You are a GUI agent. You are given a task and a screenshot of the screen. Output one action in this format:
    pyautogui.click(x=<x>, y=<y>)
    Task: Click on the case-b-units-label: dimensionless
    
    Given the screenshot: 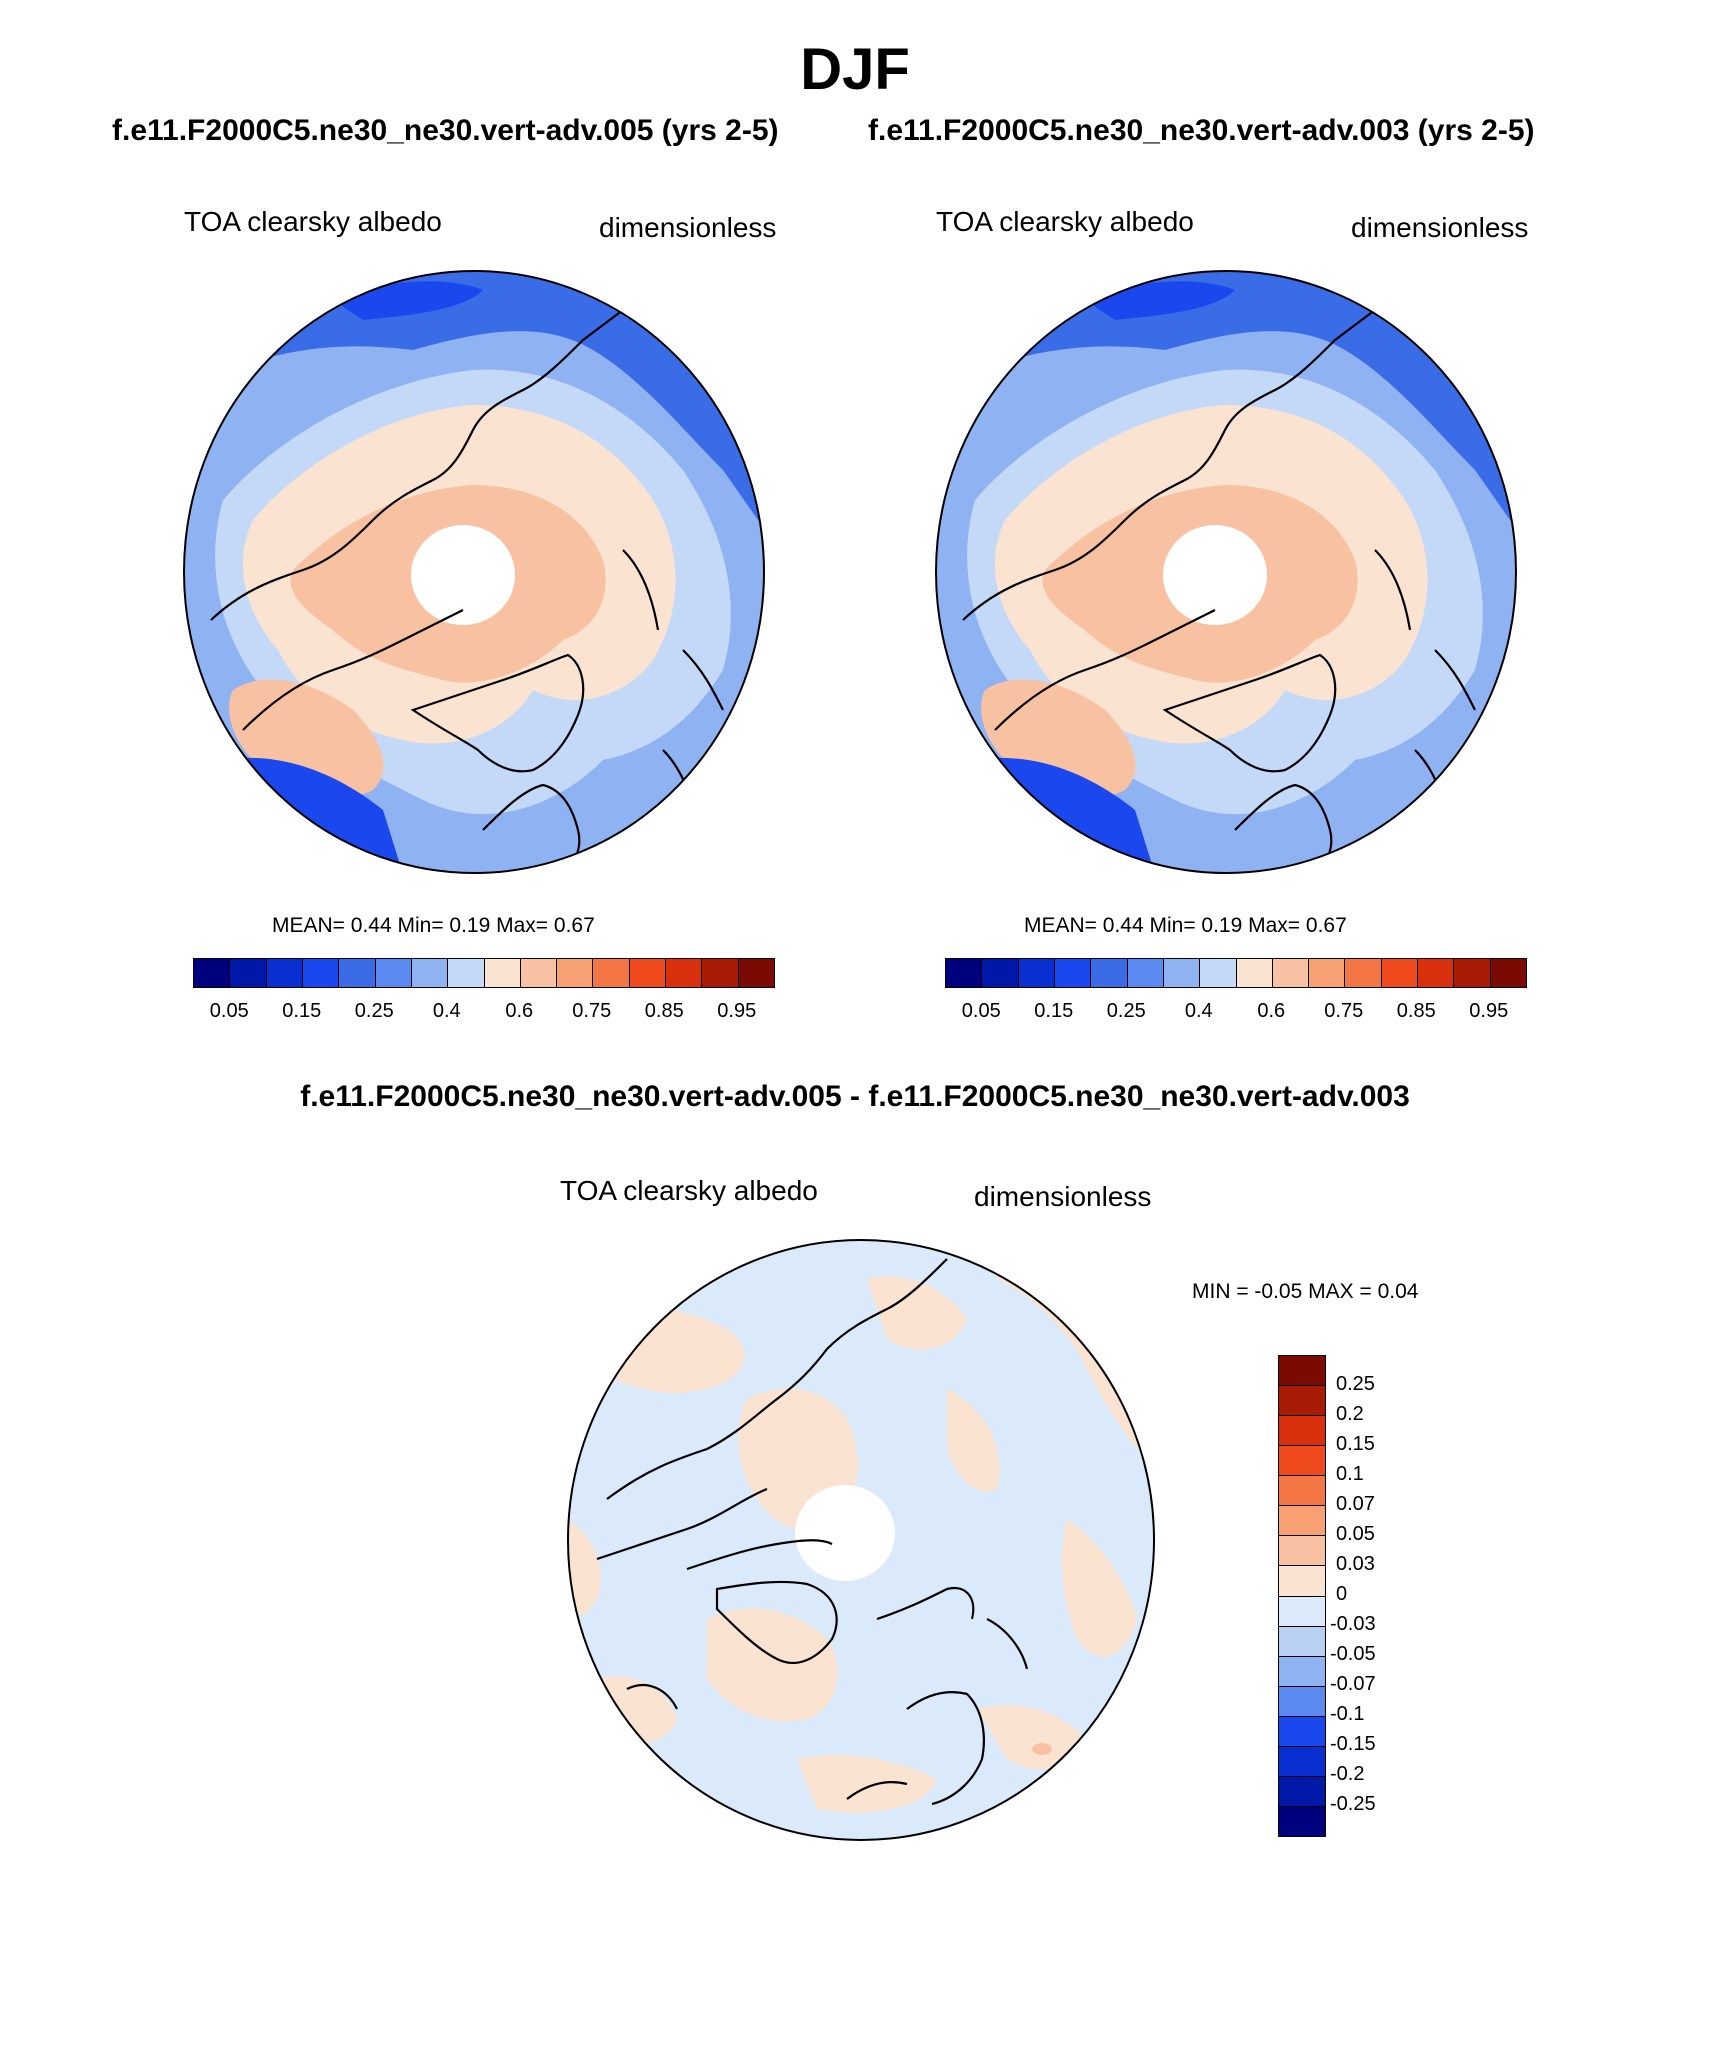 What is the action you would take?
    pyautogui.click(x=1440, y=227)
    